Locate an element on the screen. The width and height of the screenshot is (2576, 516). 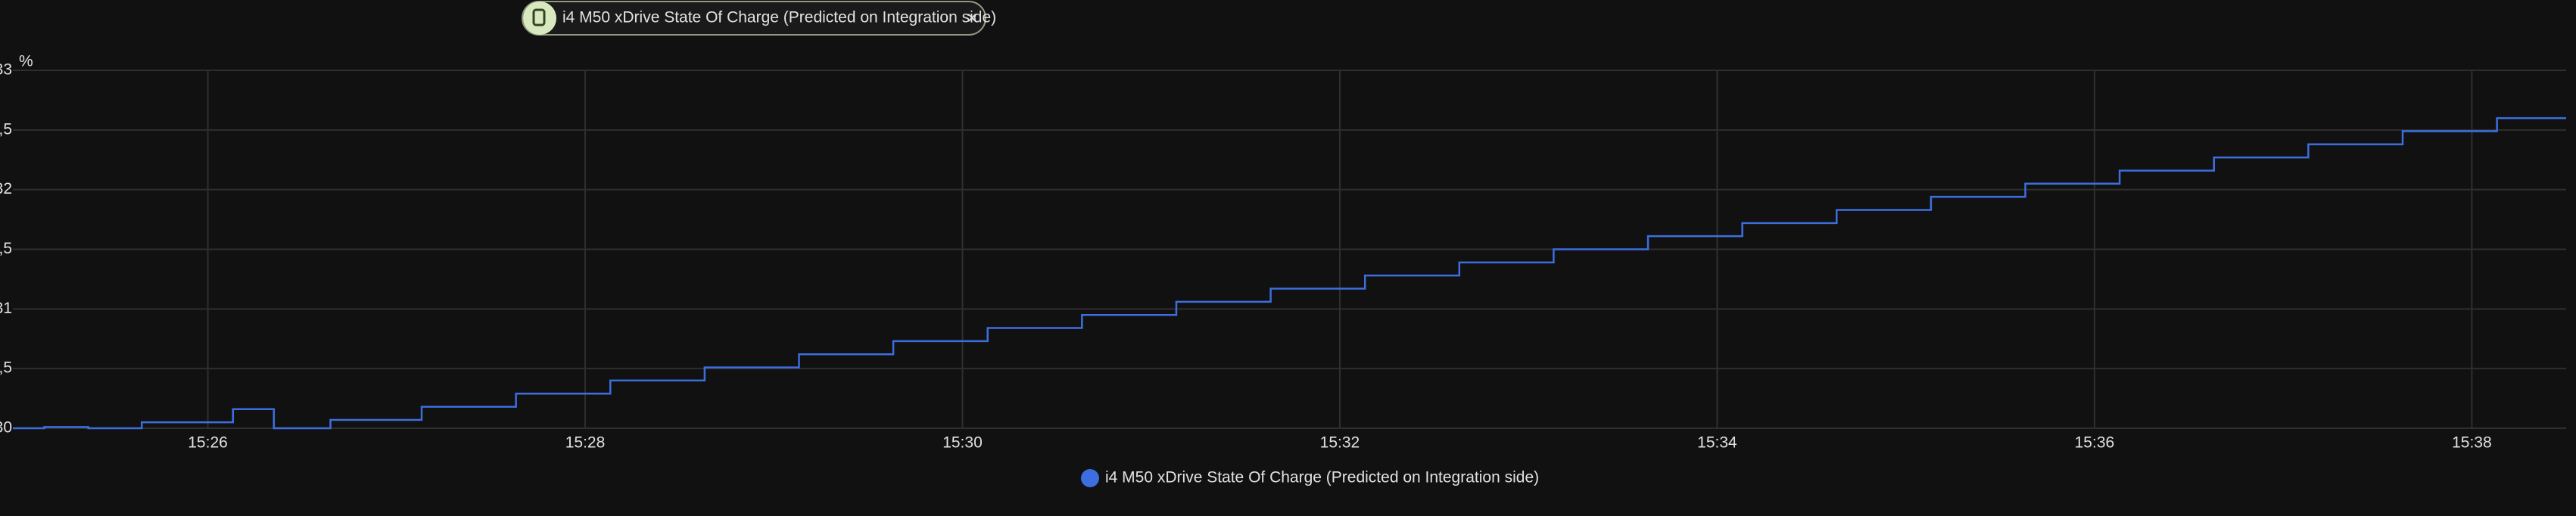
y-tick-label: 31,5 is located at coordinates (6, 248).